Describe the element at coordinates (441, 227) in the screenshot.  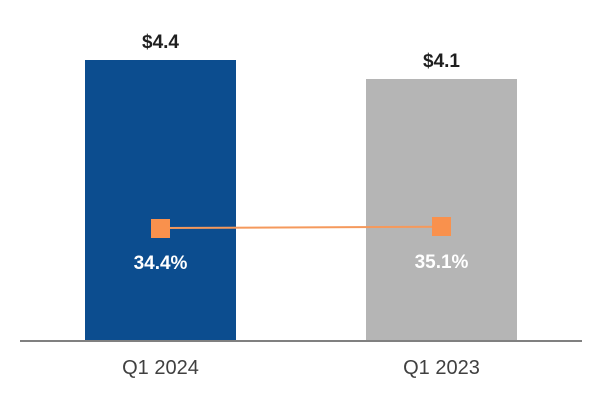
I see `line-marker-q1-2023` at that location.